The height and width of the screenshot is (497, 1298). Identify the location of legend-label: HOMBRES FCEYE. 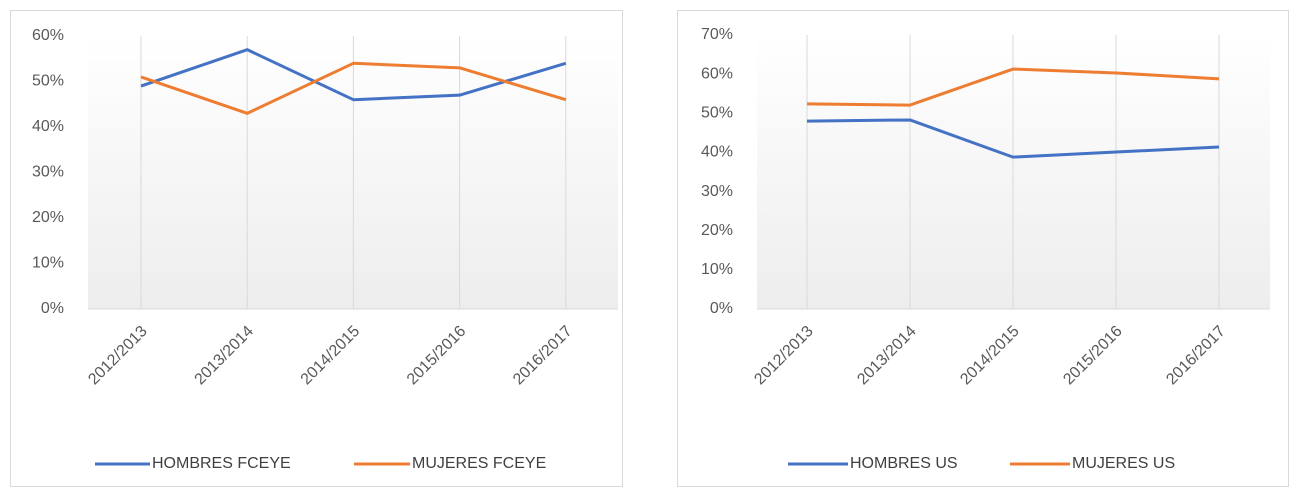
(221, 463).